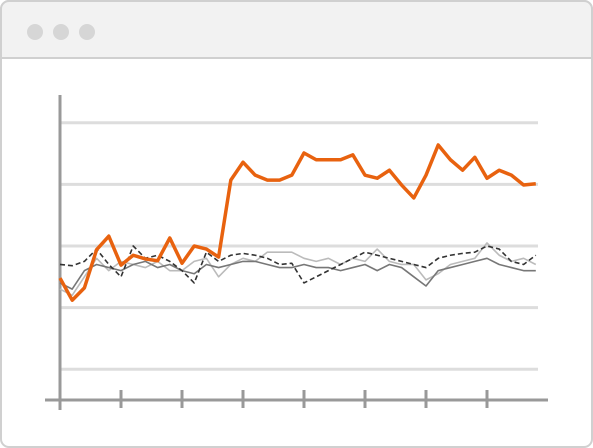 The width and height of the screenshot is (593, 448). I want to click on title-bar, so click(296, 29).